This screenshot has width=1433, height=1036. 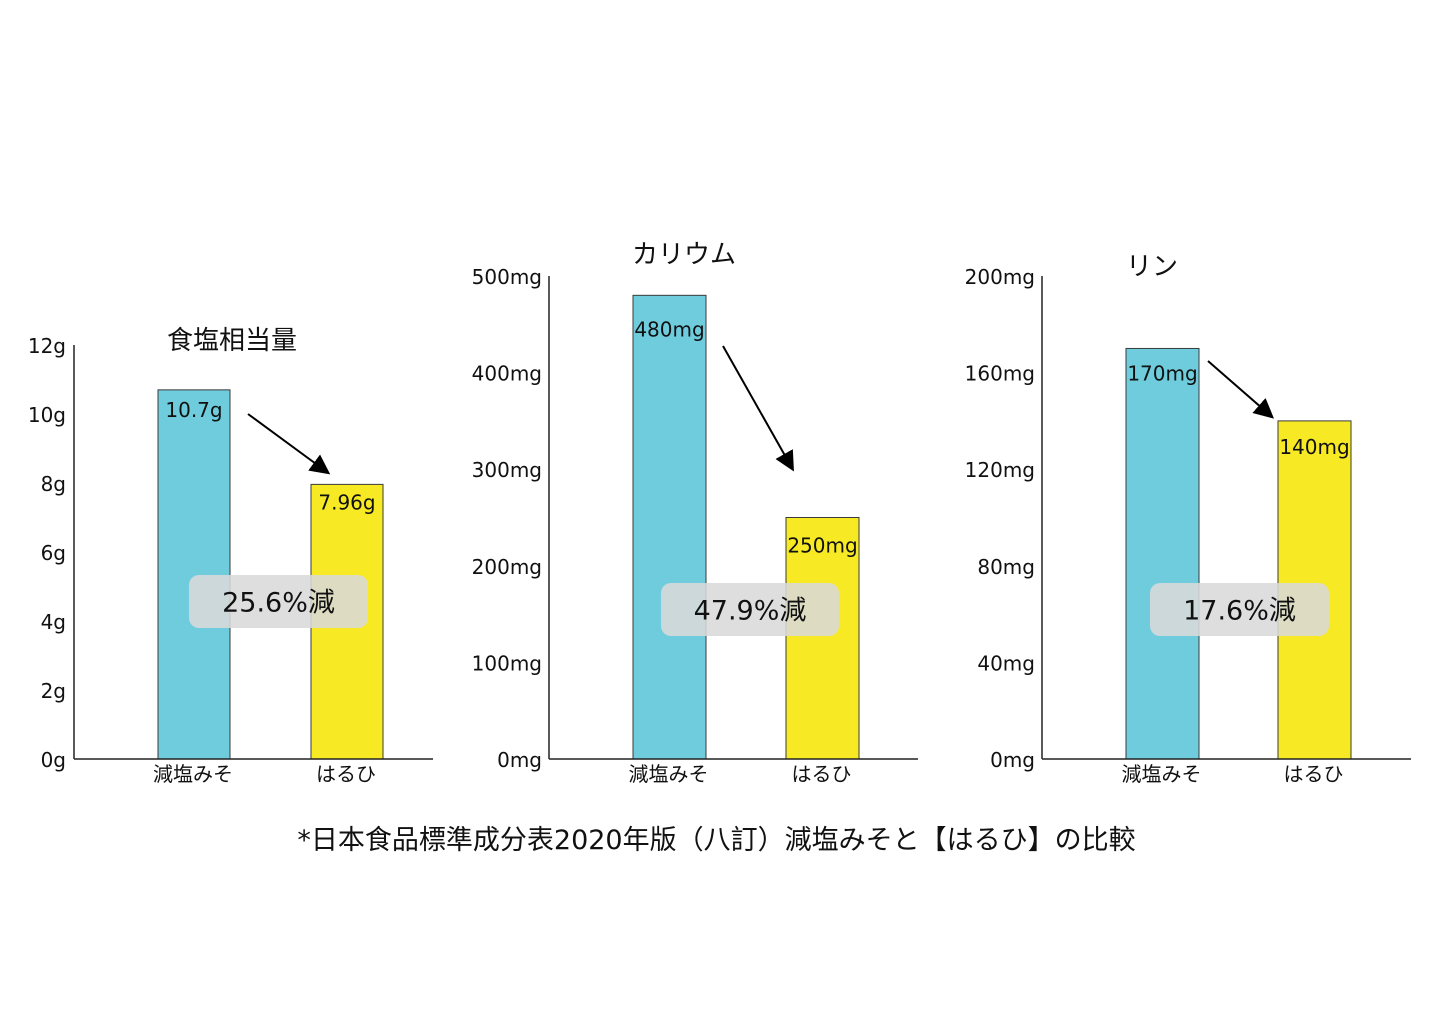 I want to click on chart3-ytick-label: 160mg, so click(x=1000, y=374).